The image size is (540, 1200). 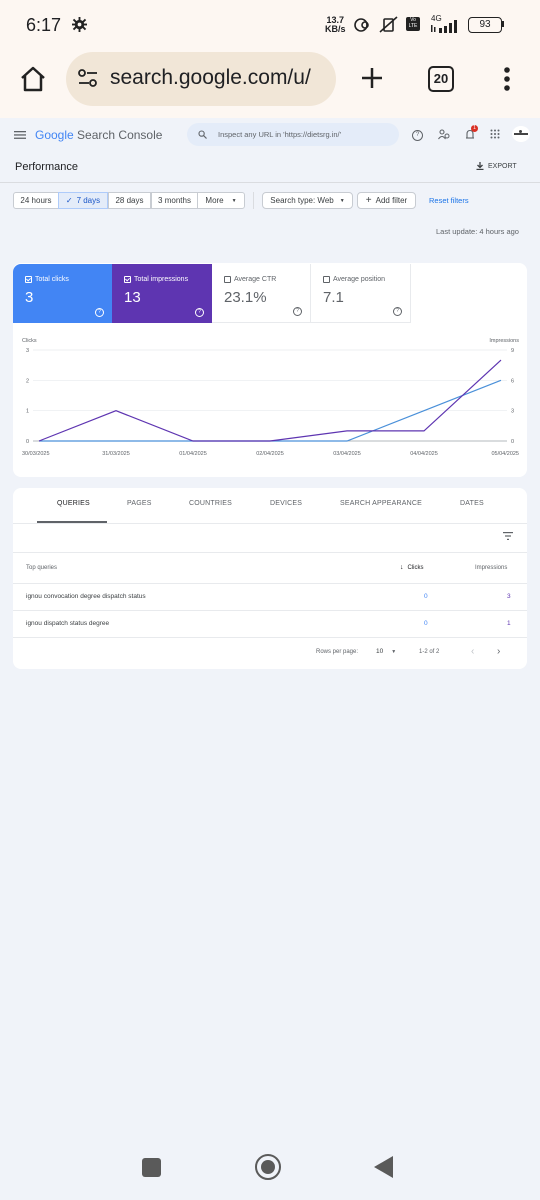 What do you see at coordinates (505, 454) in the screenshot?
I see `x-tick-label: 05/04/2025` at bounding box center [505, 454].